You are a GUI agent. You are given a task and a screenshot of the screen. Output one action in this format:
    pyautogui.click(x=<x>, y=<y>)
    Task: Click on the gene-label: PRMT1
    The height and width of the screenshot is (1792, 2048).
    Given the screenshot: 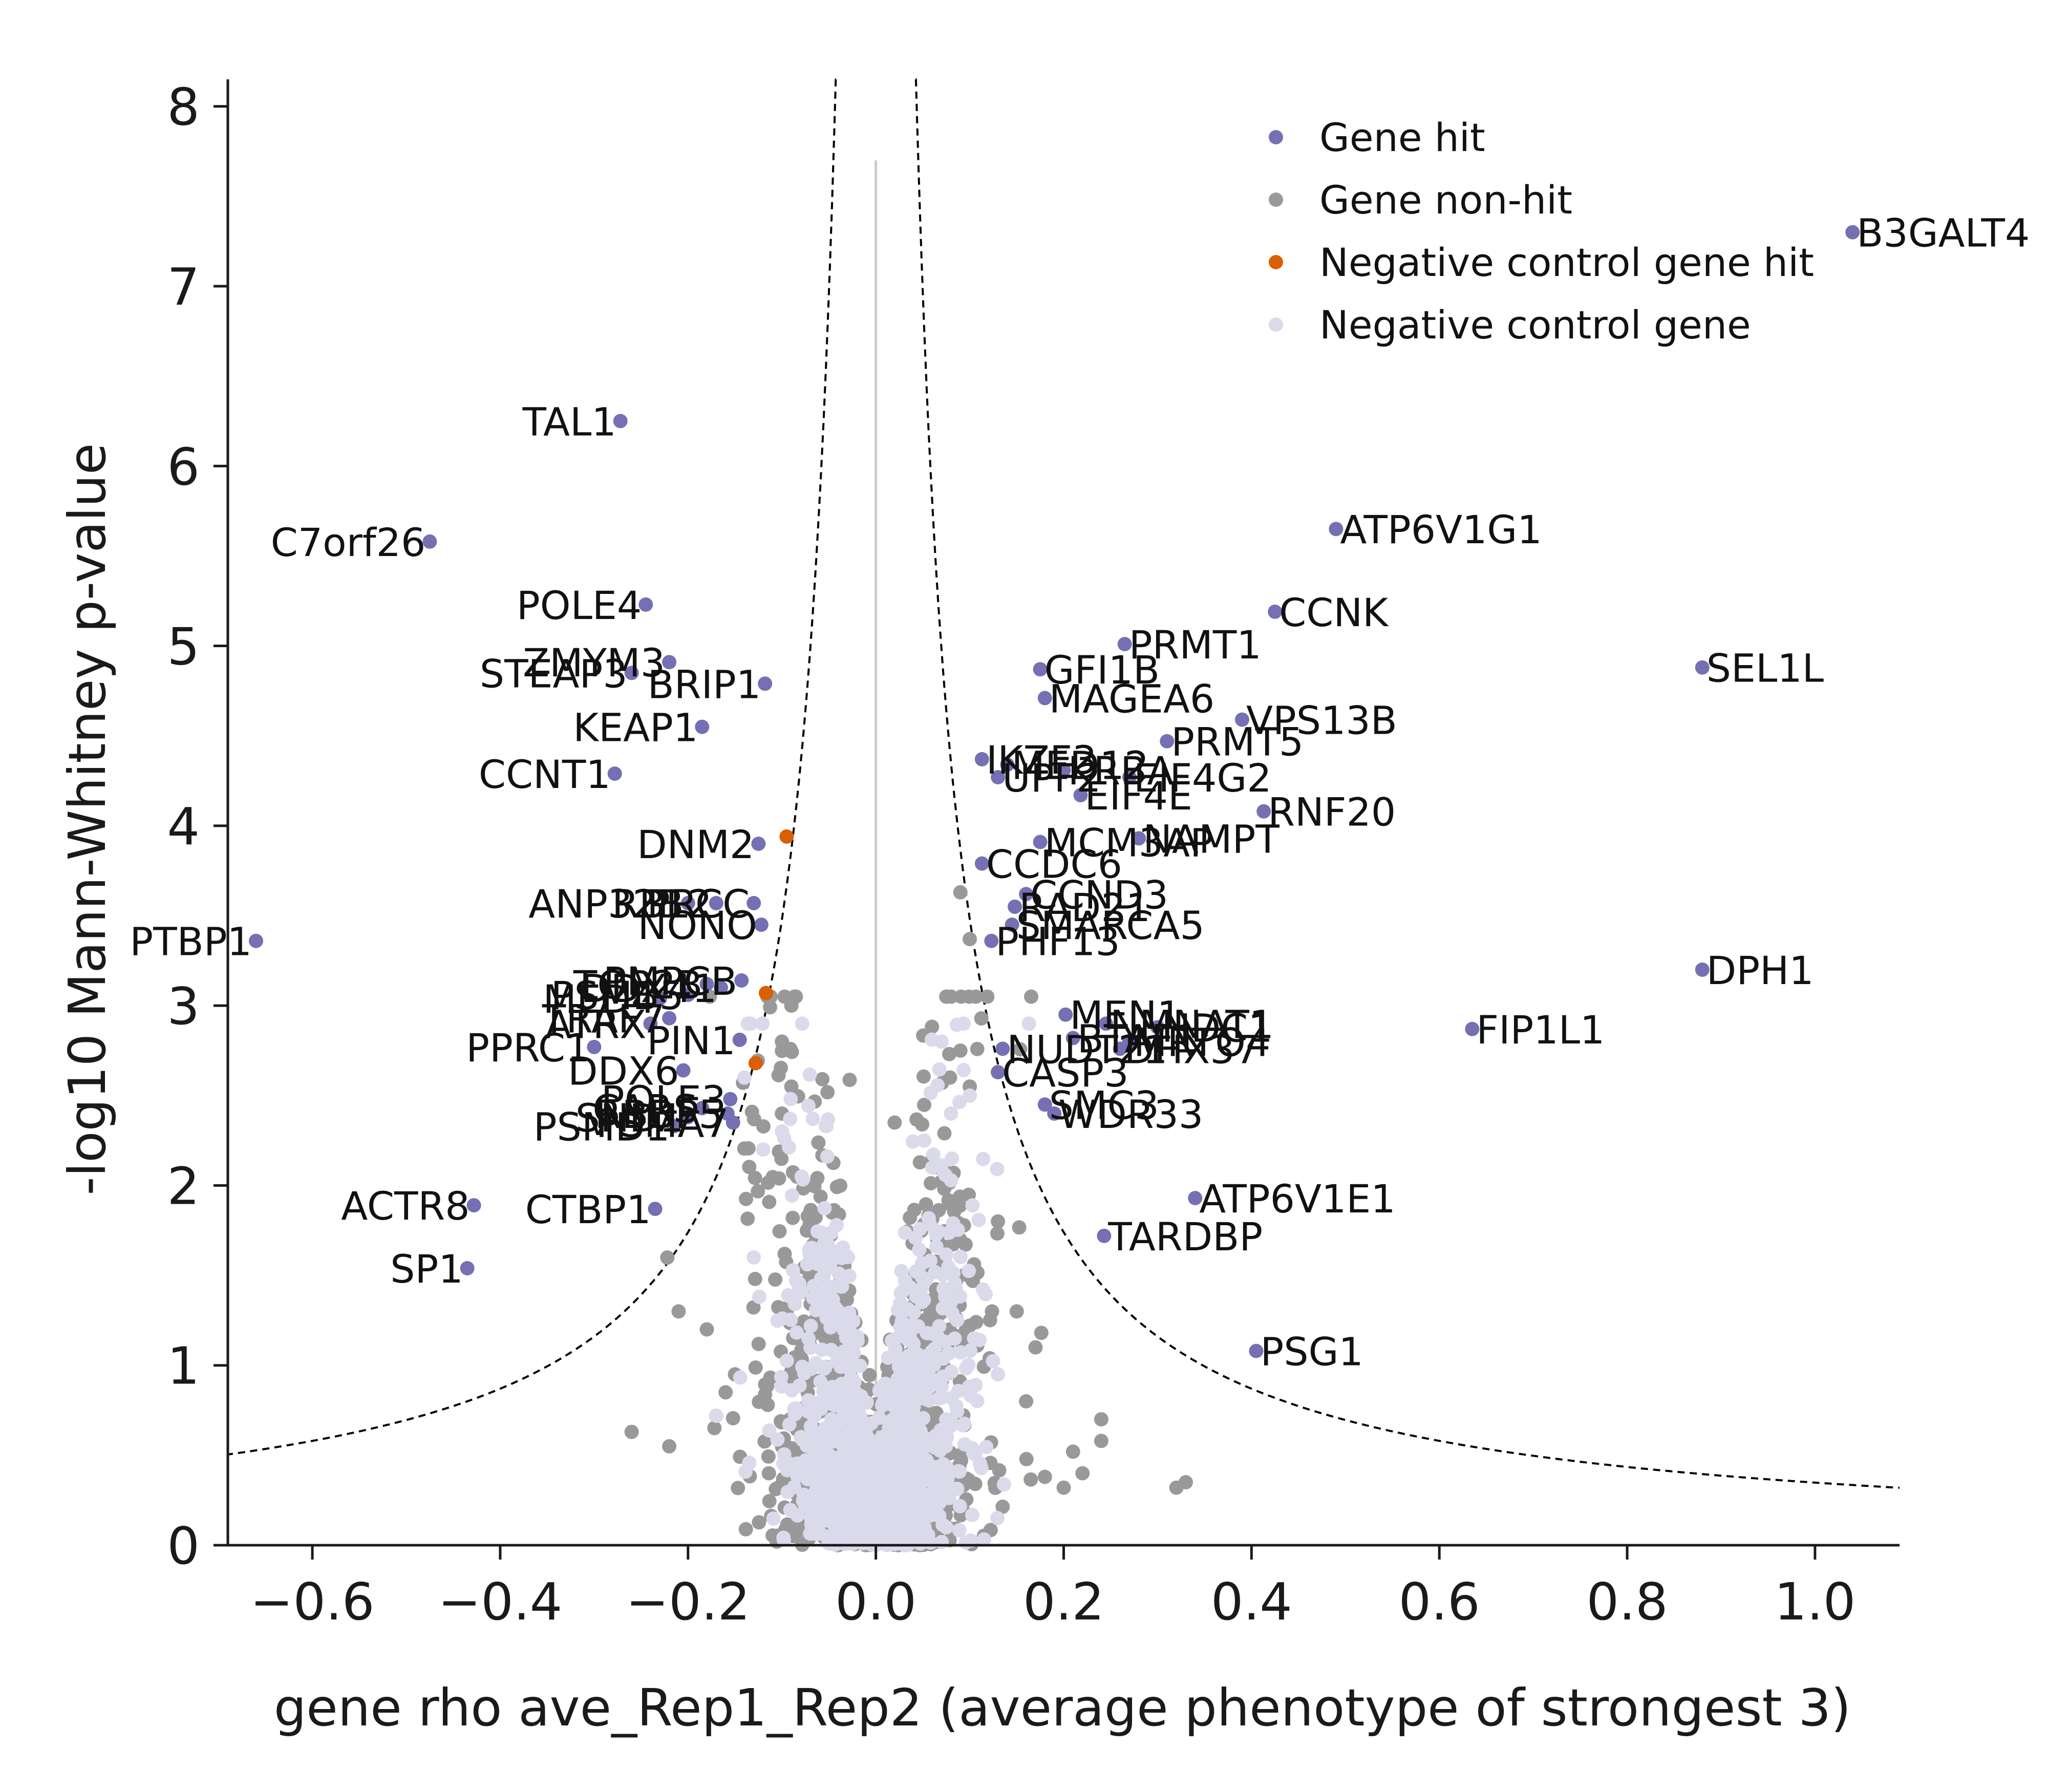 What is the action you would take?
    pyautogui.click(x=1195, y=645)
    